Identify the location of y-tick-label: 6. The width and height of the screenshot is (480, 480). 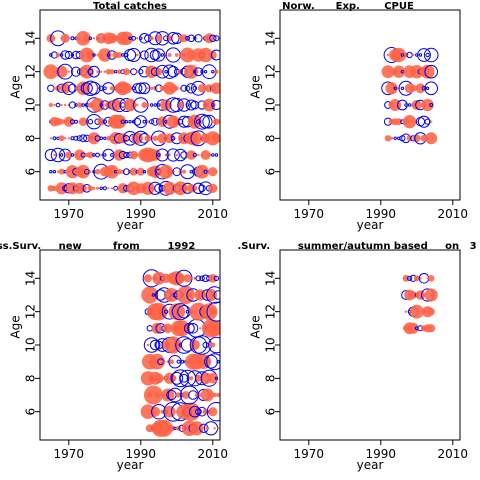
(31, 412).